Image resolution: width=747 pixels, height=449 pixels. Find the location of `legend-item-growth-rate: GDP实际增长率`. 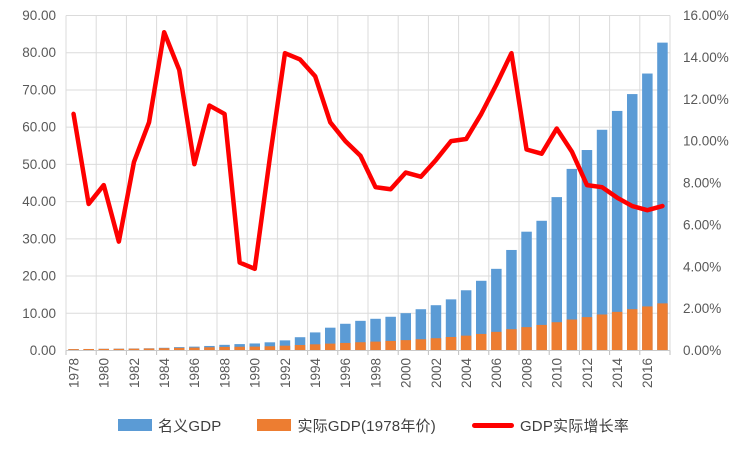

legend-item-growth-rate: GDP实际增长率 is located at coordinates (550, 425).